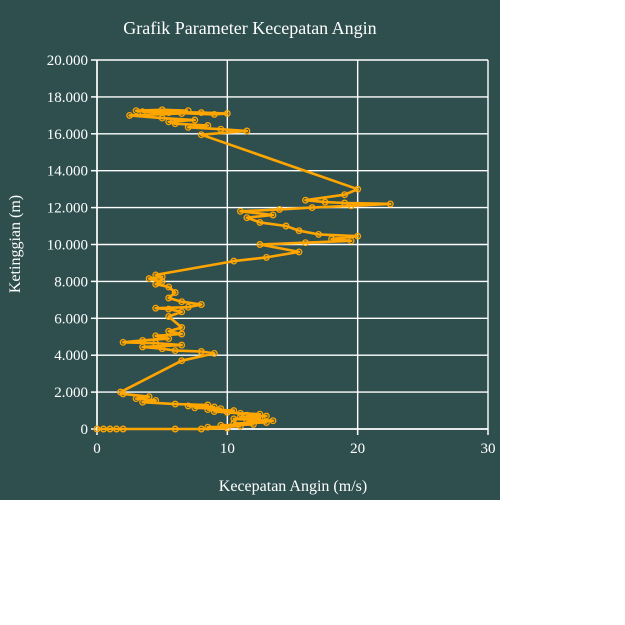 This screenshot has width=625, height=625. What do you see at coordinates (71, 393) in the screenshot?
I see `y-tick-label: 2.000` at bounding box center [71, 393].